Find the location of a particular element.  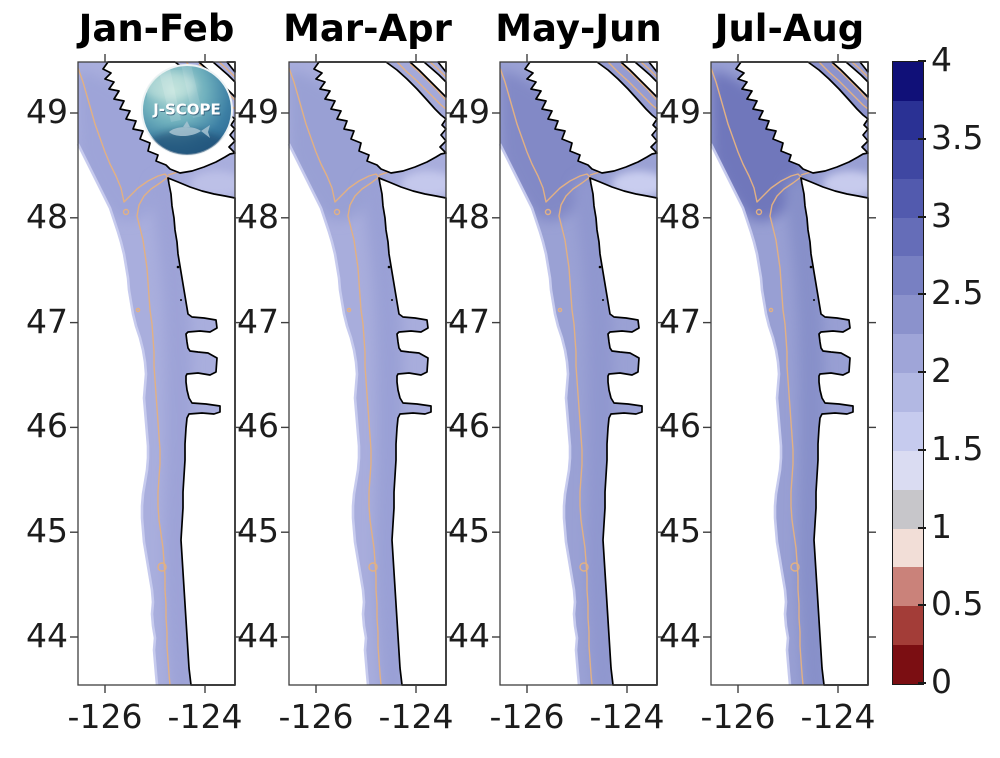

colorbar is located at coordinates (908, 373).